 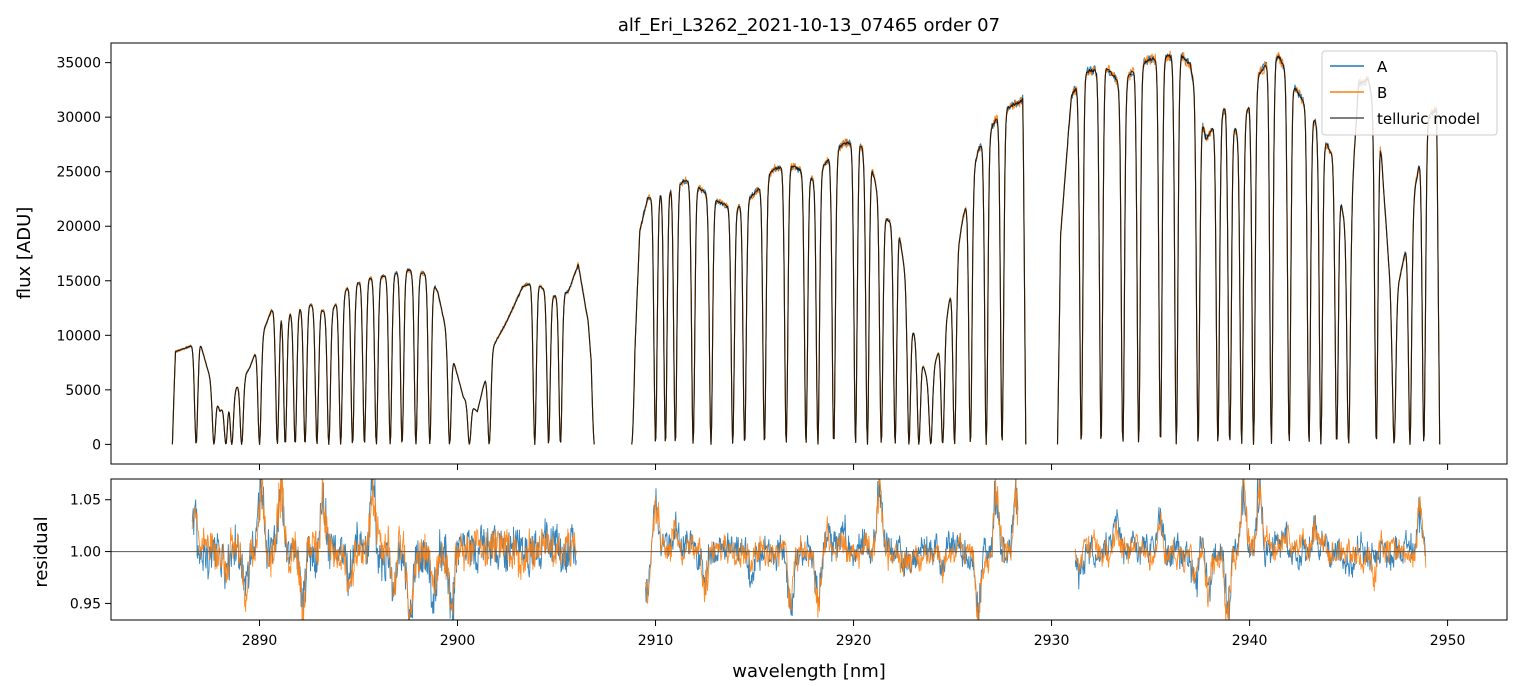 I want to click on flux-y-tick-label: 30000, so click(x=78, y=118).